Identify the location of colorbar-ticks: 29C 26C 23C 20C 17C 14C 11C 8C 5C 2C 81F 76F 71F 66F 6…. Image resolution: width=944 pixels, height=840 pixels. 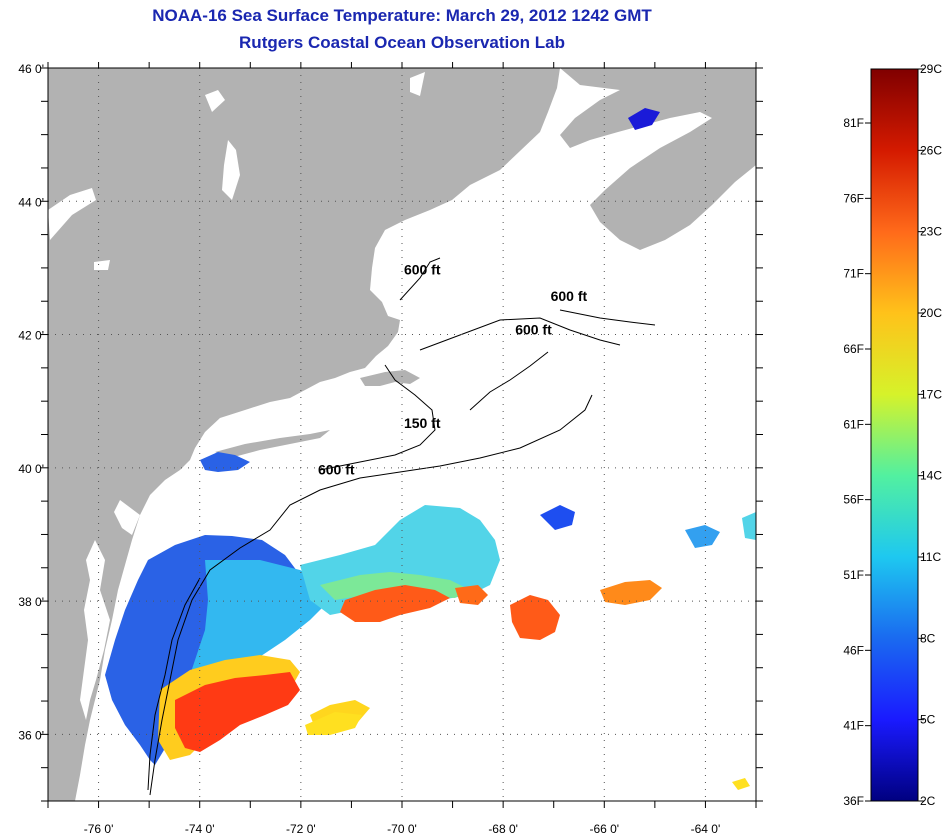
(892, 435).